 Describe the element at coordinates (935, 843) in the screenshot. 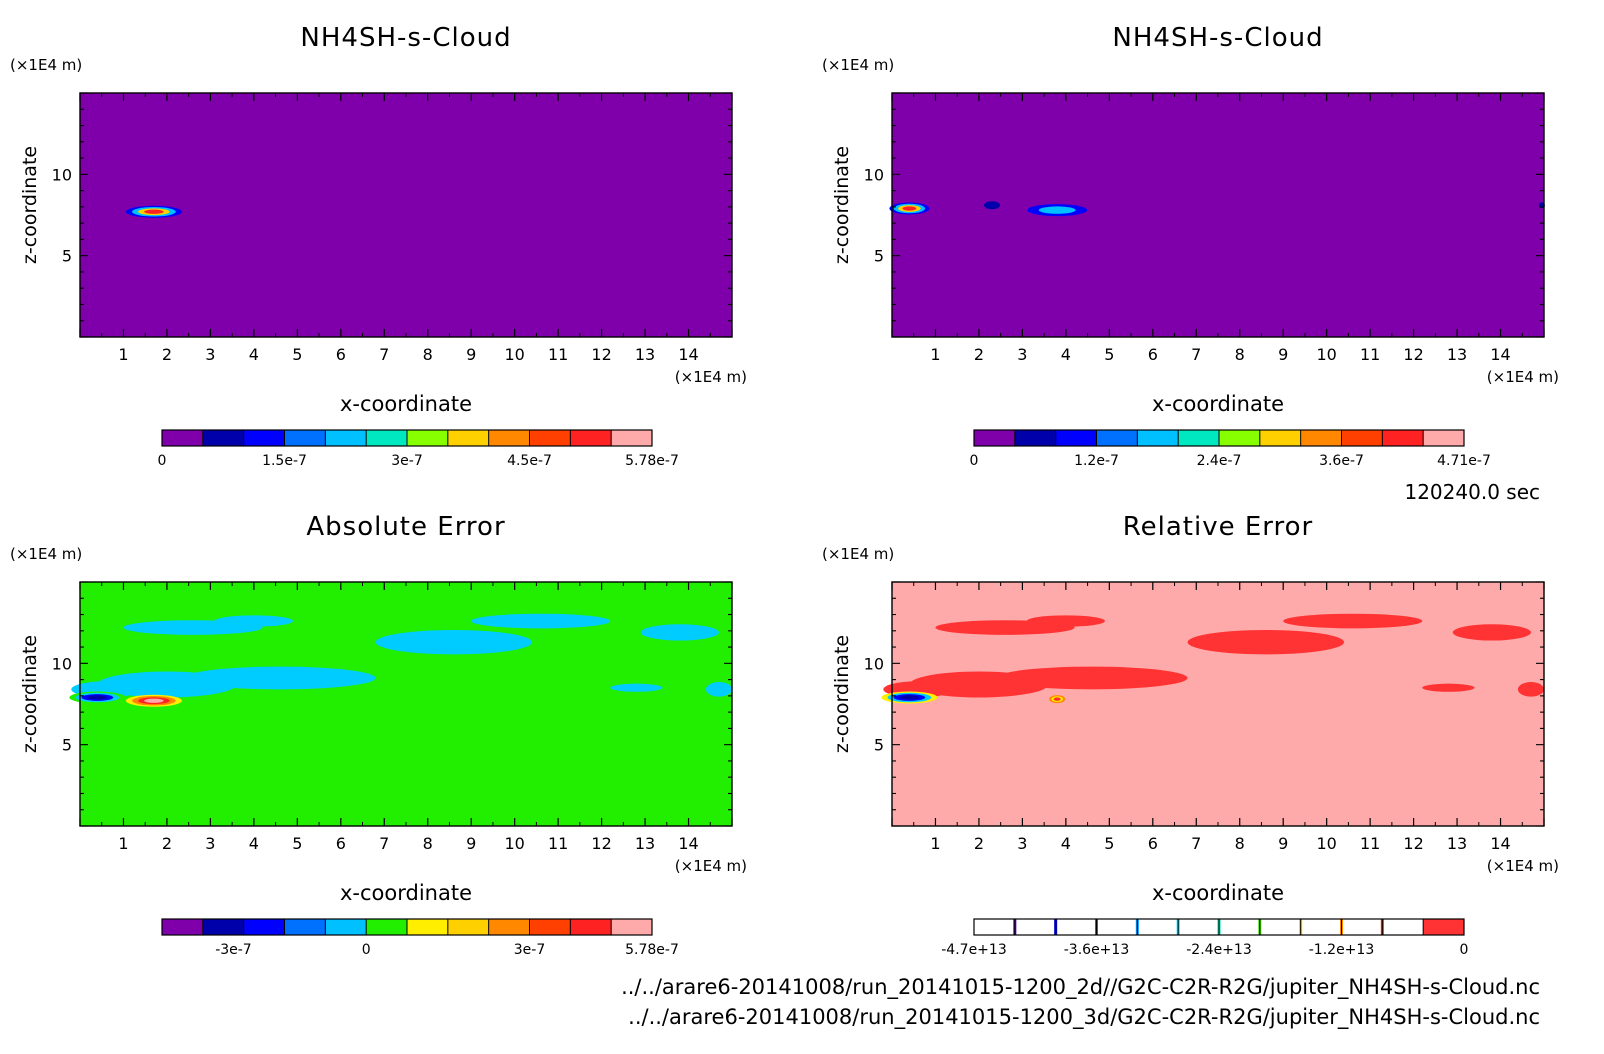

I see `x-tick-label: 1` at that location.